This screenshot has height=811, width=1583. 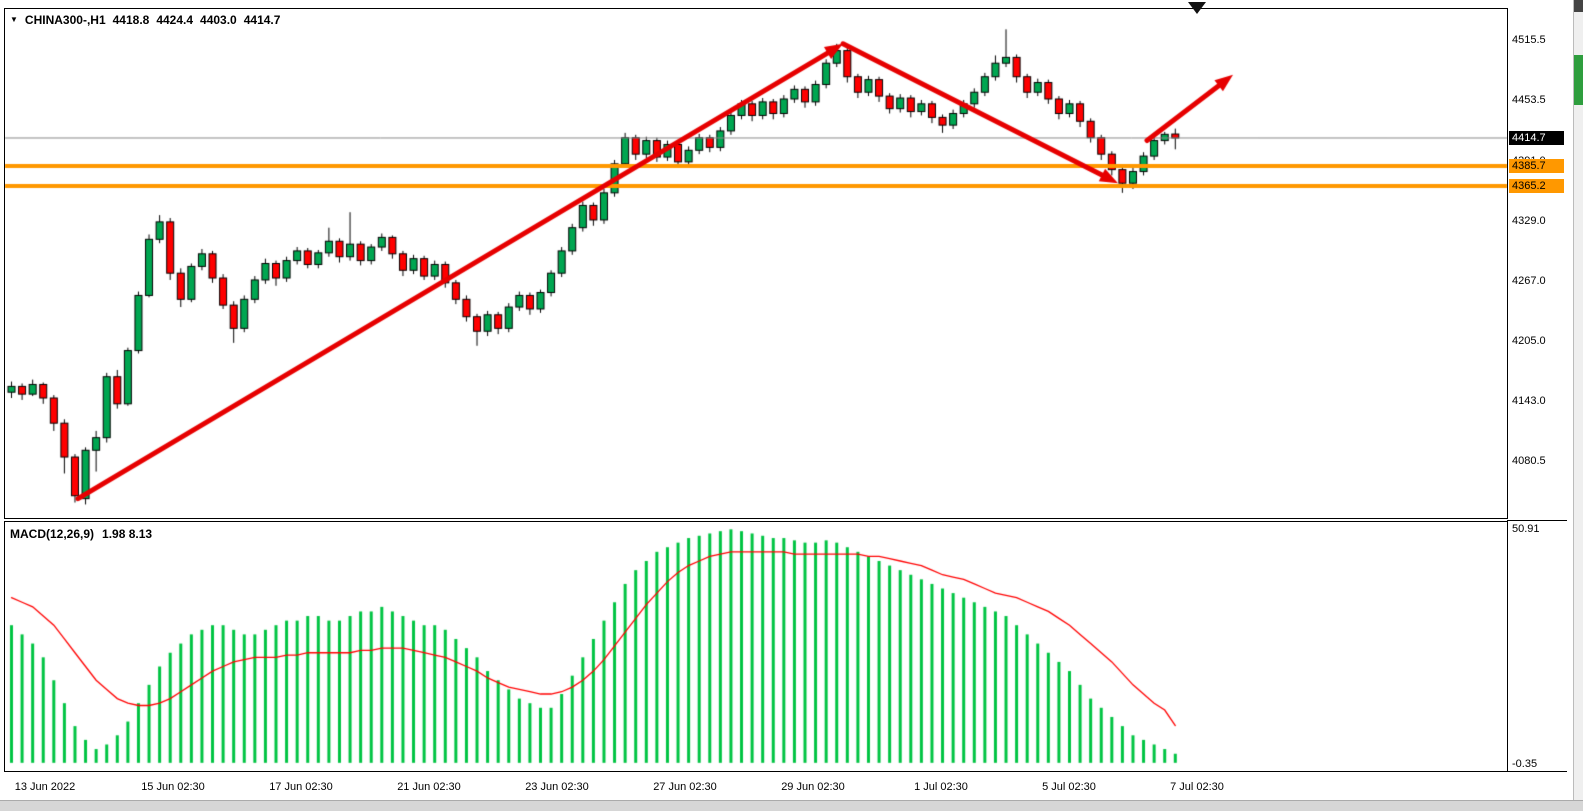 What do you see at coordinates (429, 787) in the screenshot?
I see `time-axis-label: 21 Jun 02:30` at bounding box center [429, 787].